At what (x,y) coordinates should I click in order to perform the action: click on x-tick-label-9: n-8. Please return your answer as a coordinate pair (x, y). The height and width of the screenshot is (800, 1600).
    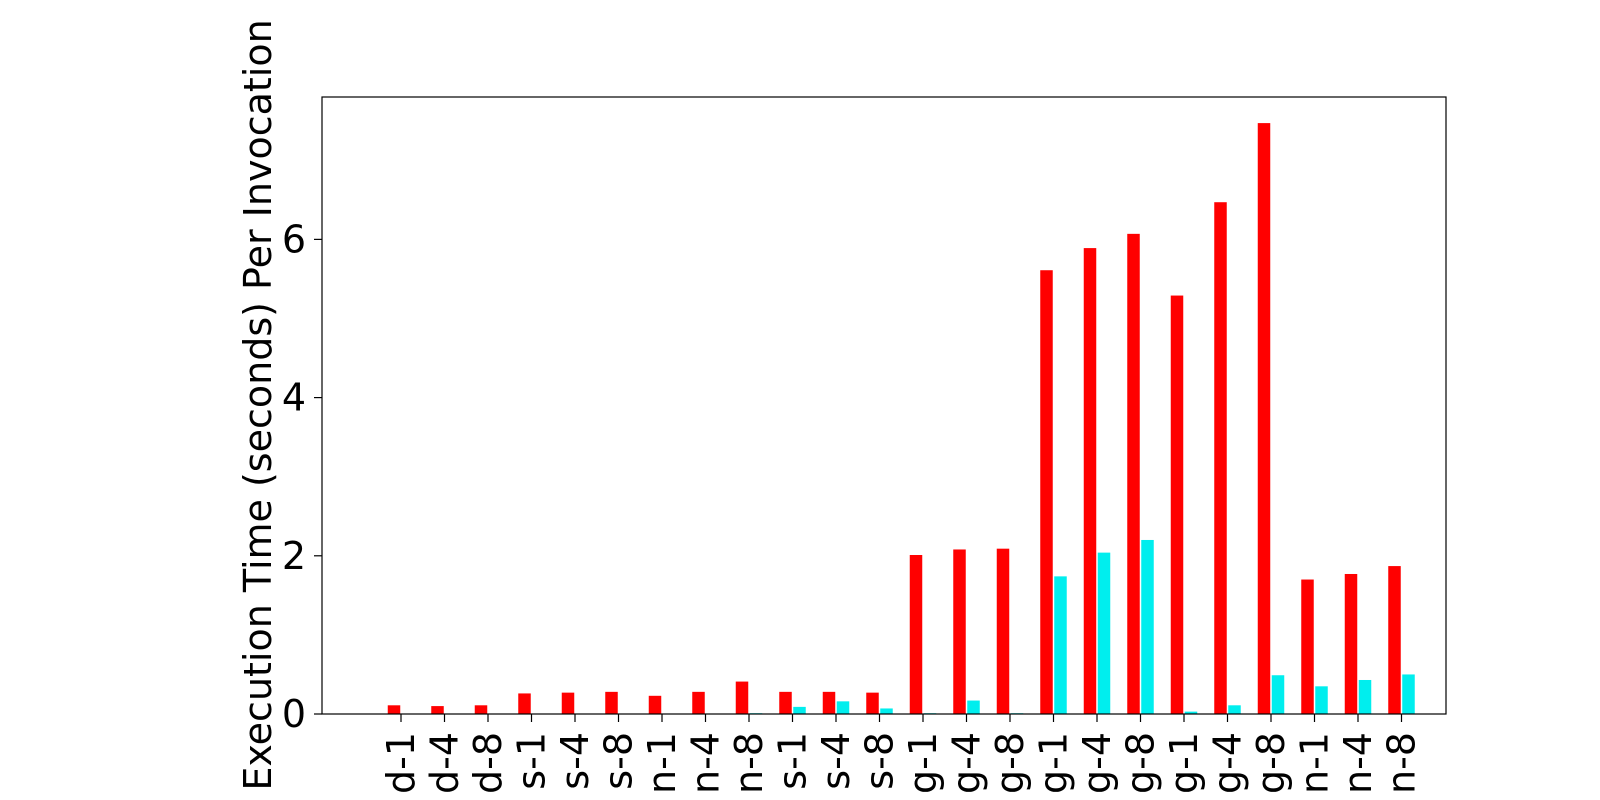
    Looking at the image, I should click on (749, 763).